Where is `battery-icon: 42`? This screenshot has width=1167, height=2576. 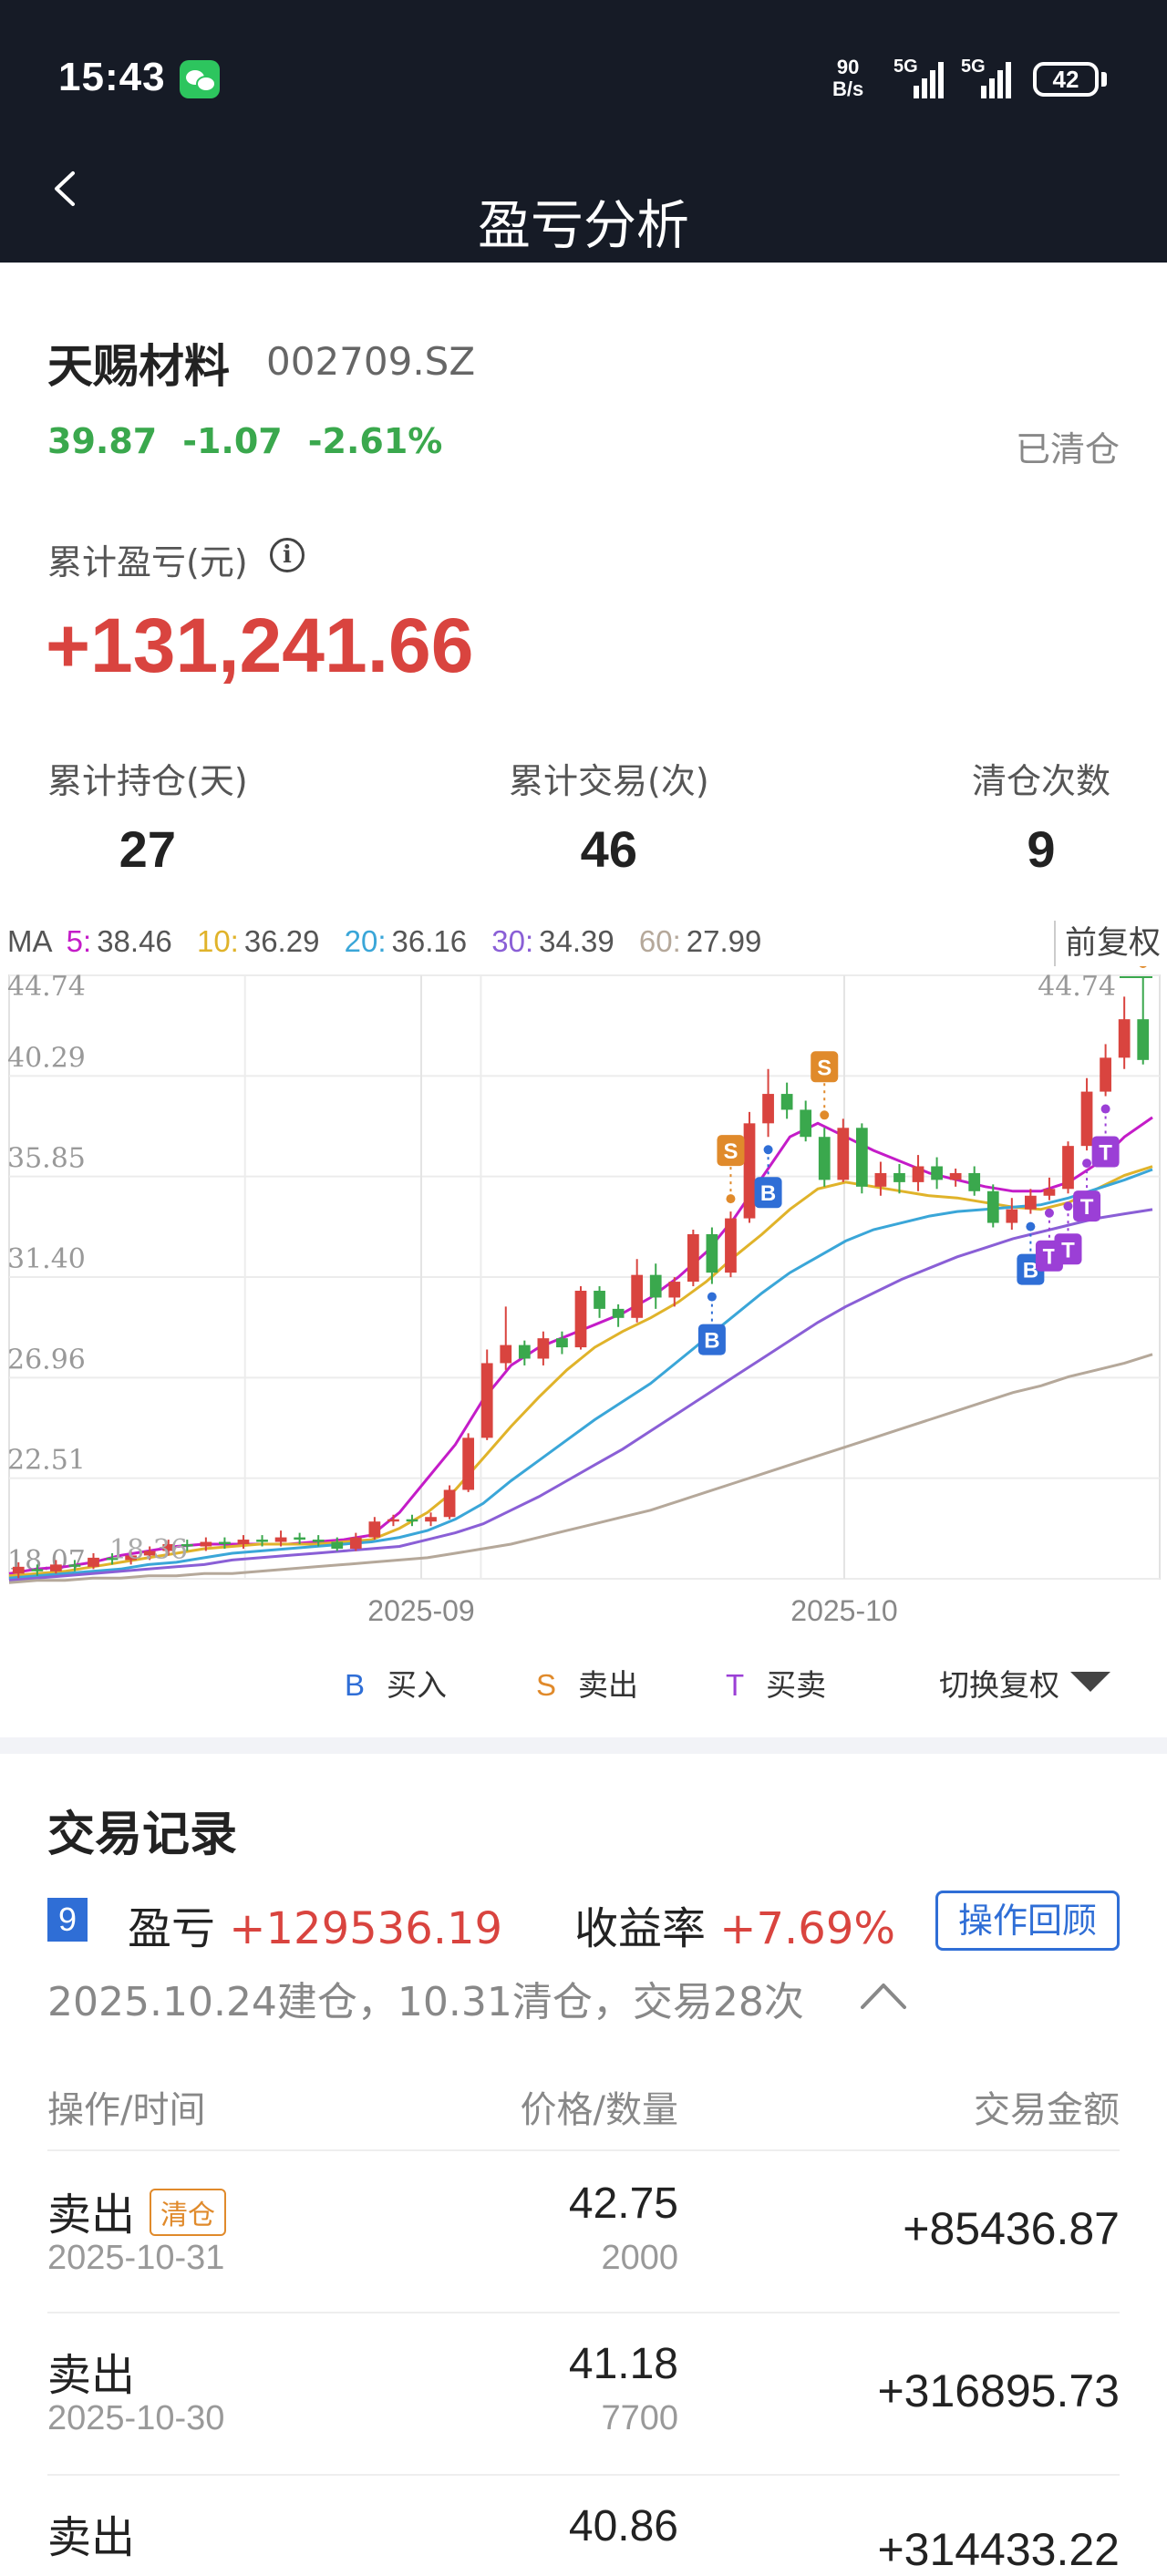
battery-icon: 42 is located at coordinates (1066, 79).